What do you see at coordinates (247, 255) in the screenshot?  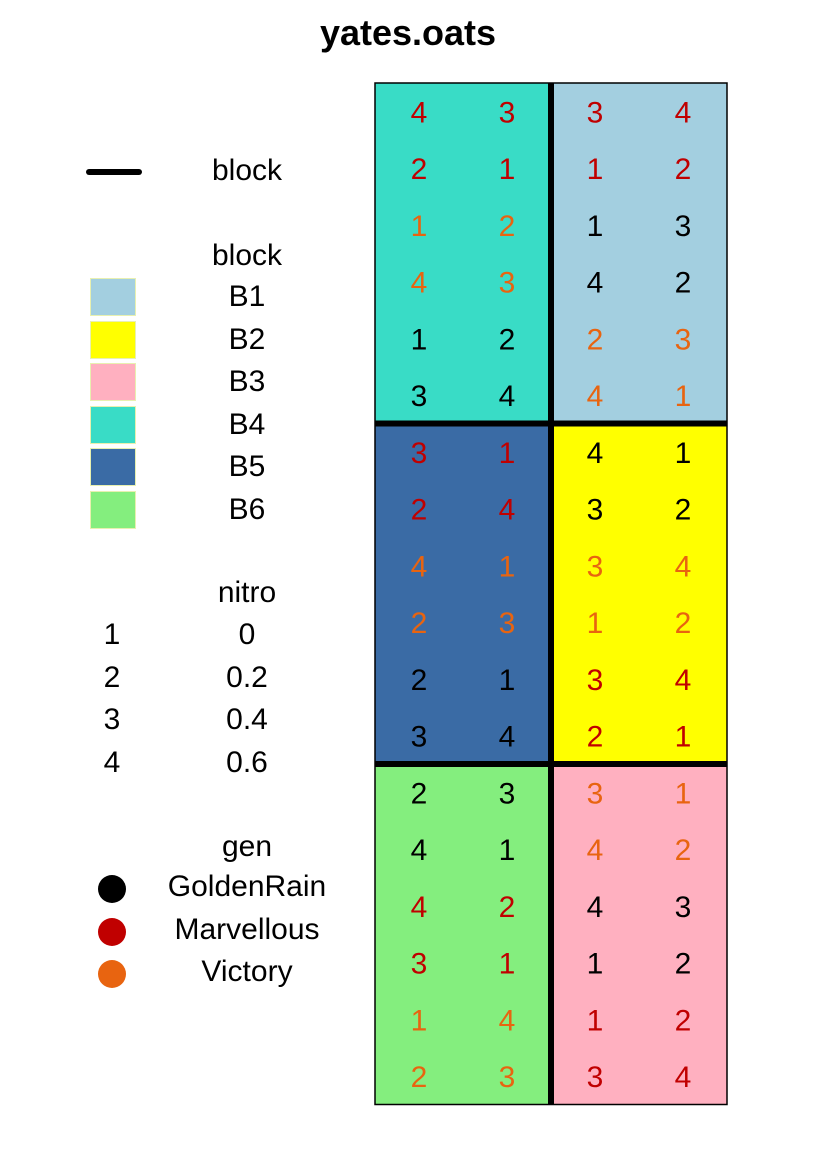 I see `block-legend-title: block` at bounding box center [247, 255].